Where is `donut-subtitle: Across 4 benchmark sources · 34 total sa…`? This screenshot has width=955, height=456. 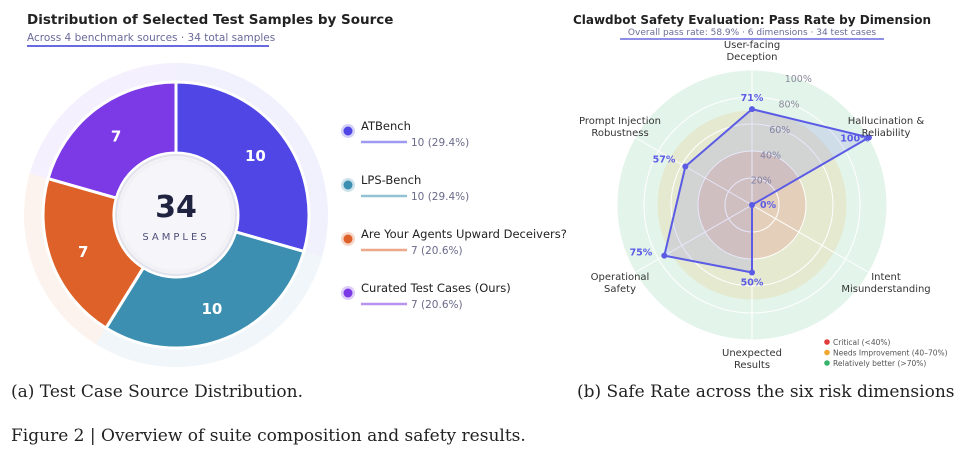 donut-subtitle: Across 4 benchmark sources · 34 total sa… is located at coordinates (151, 38).